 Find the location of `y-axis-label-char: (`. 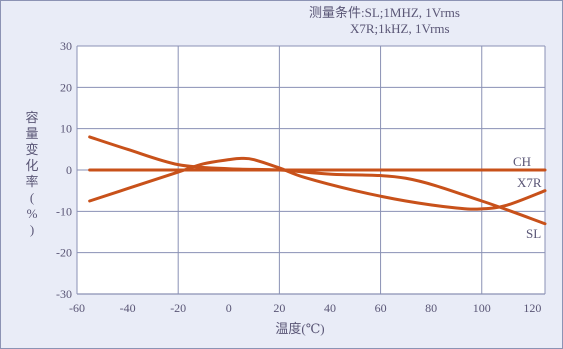

y-axis-label-char: ( is located at coordinates (32, 197).